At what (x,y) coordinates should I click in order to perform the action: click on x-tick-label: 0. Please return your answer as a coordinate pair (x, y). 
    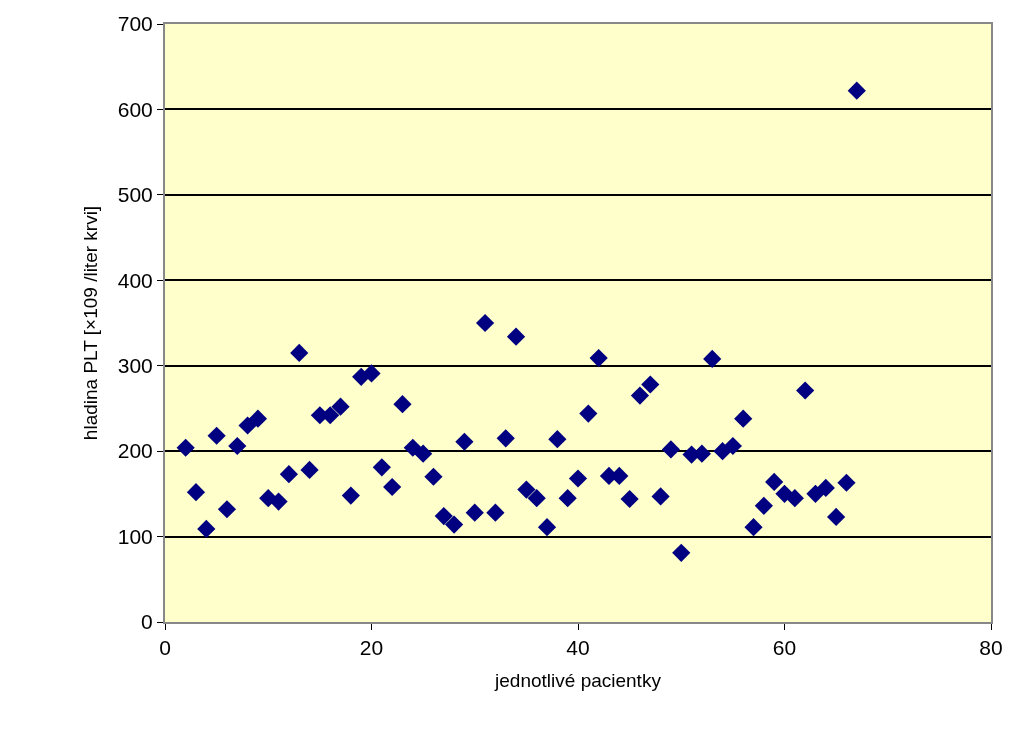
    Looking at the image, I should click on (165, 648).